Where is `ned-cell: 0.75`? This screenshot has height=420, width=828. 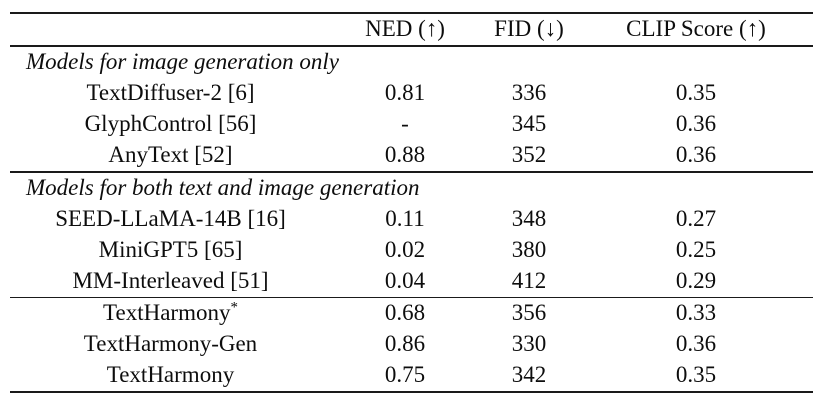
ned-cell: 0.75 is located at coordinates (405, 376).